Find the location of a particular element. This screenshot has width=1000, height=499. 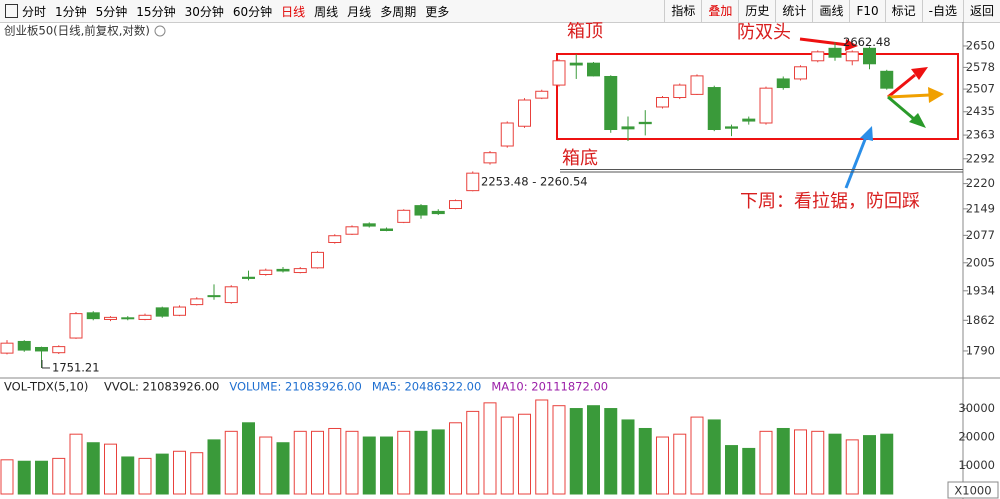

y-tick-label: 1862 is located at coordinates (980, 320).